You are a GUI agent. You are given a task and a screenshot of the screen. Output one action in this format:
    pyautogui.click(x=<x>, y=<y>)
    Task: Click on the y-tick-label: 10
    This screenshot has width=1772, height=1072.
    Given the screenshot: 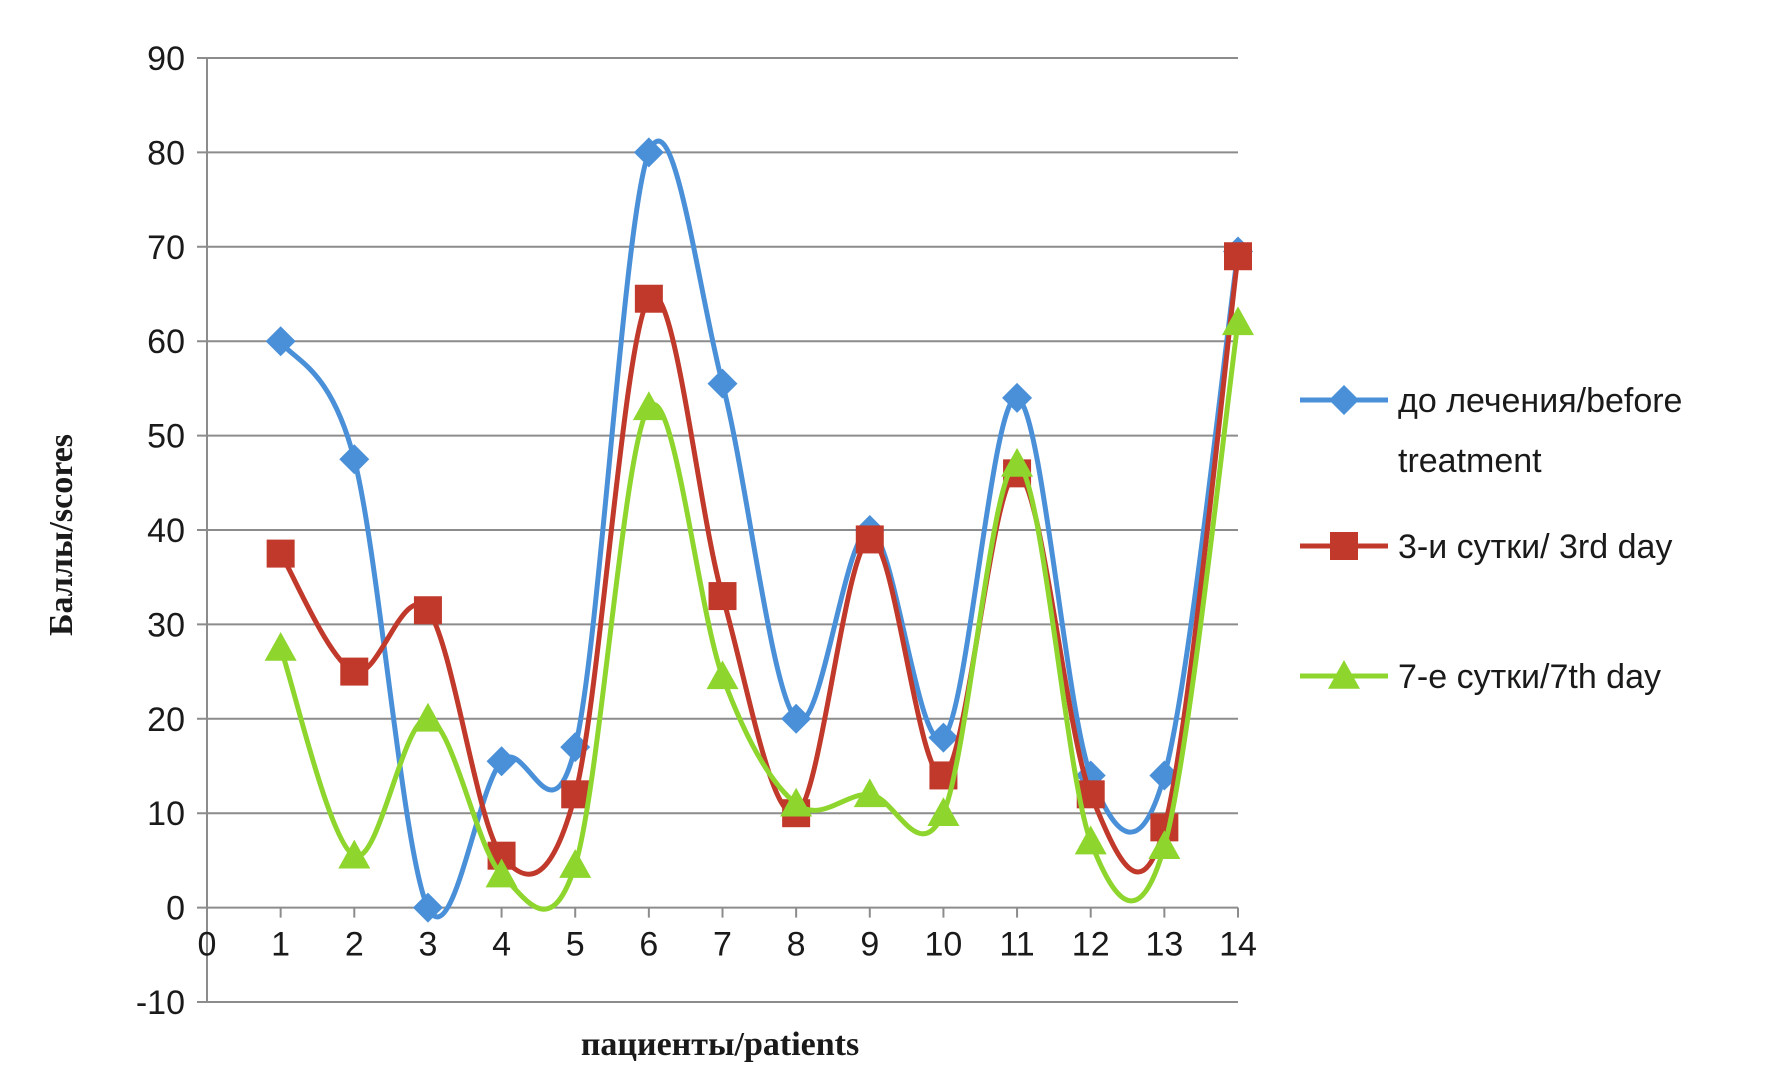 What is the action you would take?
    pyautogui.click(x=166, y=814)
    